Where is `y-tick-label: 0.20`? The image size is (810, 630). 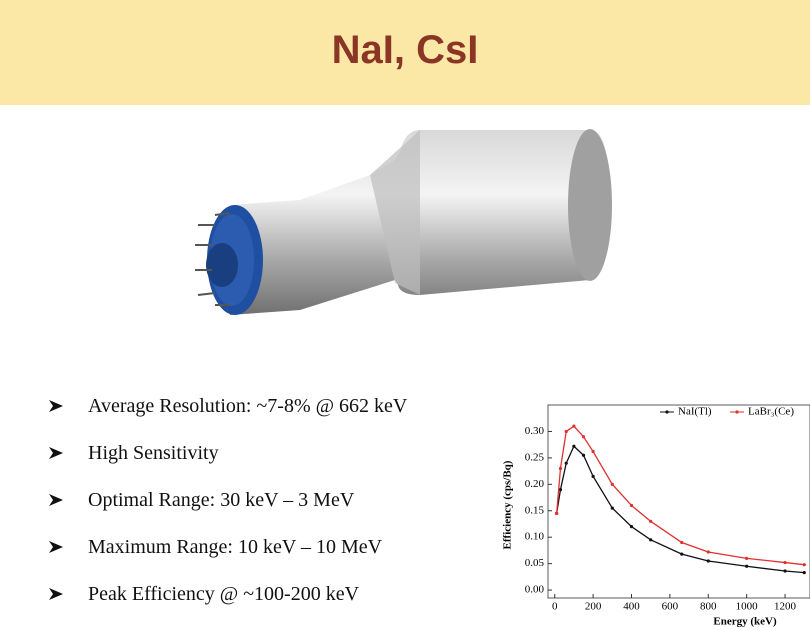
y-tick-label: 0.20 is located at coordinates (535, 484).